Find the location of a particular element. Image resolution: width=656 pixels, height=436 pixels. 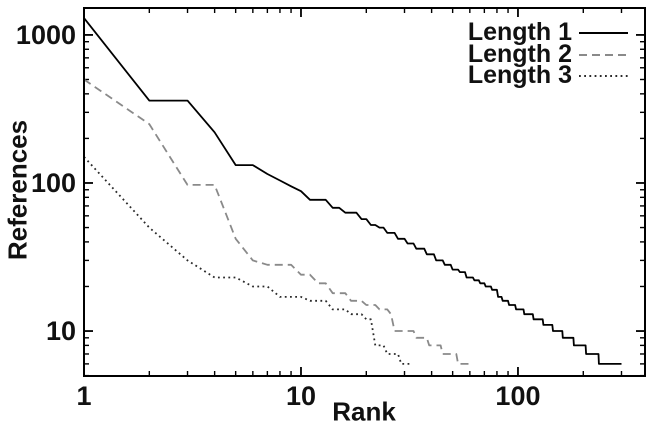

y-tick-label: 100 is located at coordinates (53, 183).